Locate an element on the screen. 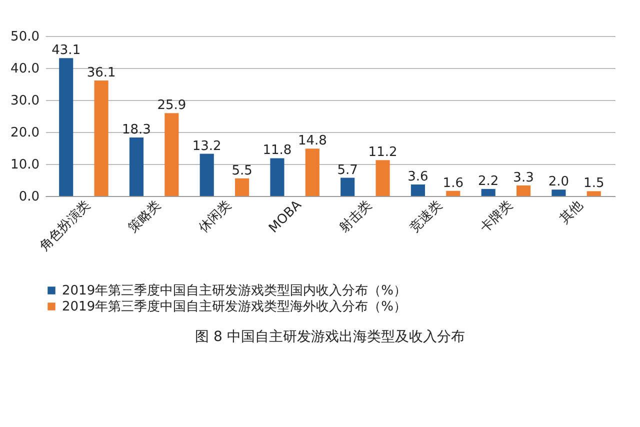 This screenshot has height=427, width=640. y-tick-label: 20.0 is located at coordinates (25, 133).